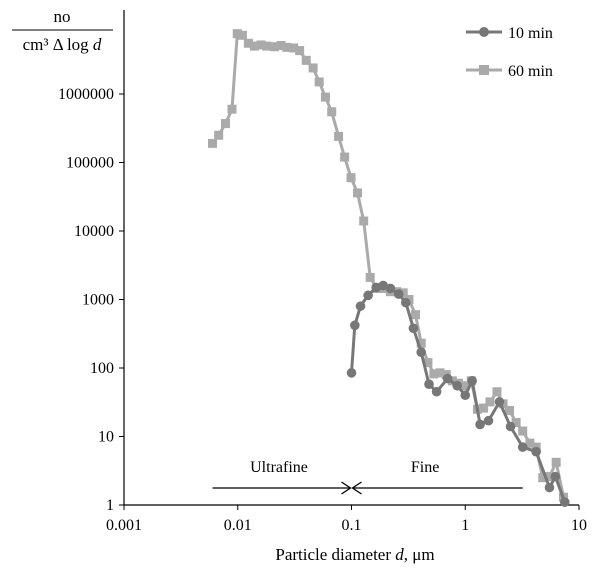 This screenshot has width=592, height=573. I want to click on y-tick-label: 1, so click(110, 505).